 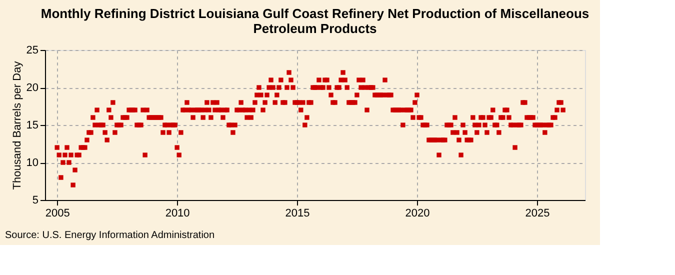 I want to click on source-note: Source: U.S. Energy Information Administration, so click(x=110, y=235).